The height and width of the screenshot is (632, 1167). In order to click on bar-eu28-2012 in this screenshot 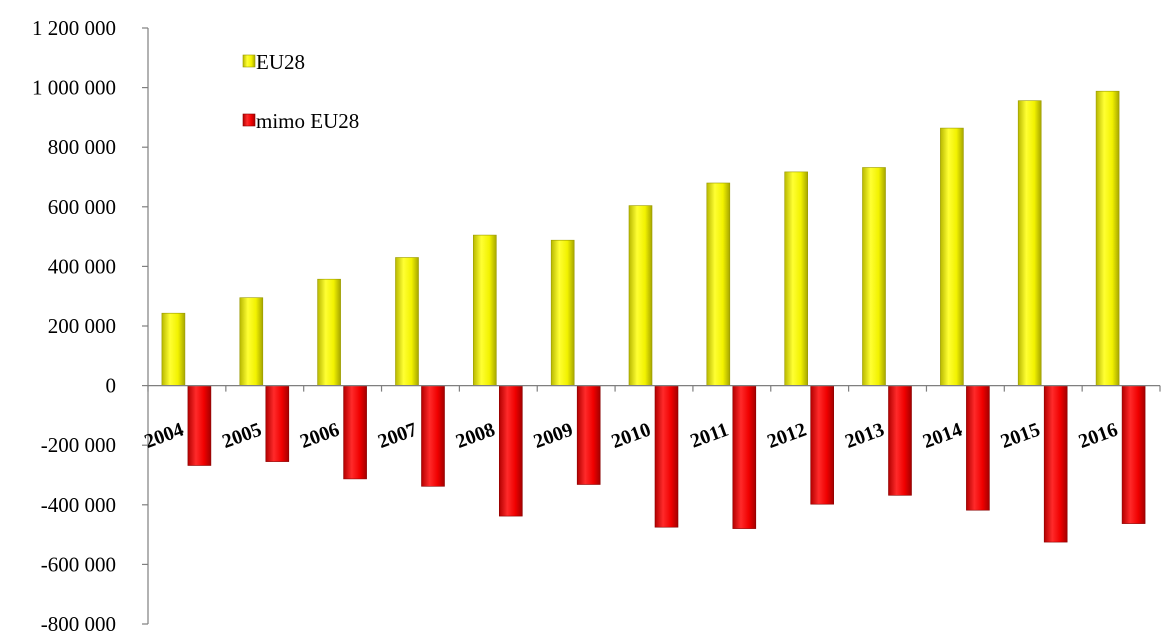, I will do `click(796, 278)`.